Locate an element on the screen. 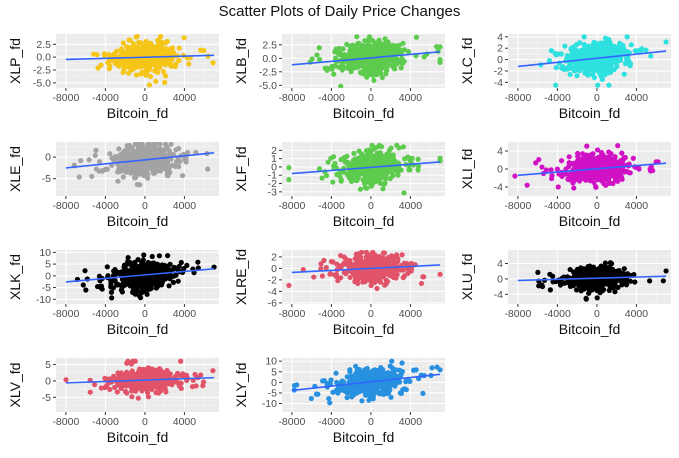  y-tick-label: 0.0 is located at coordinates (269, 59).